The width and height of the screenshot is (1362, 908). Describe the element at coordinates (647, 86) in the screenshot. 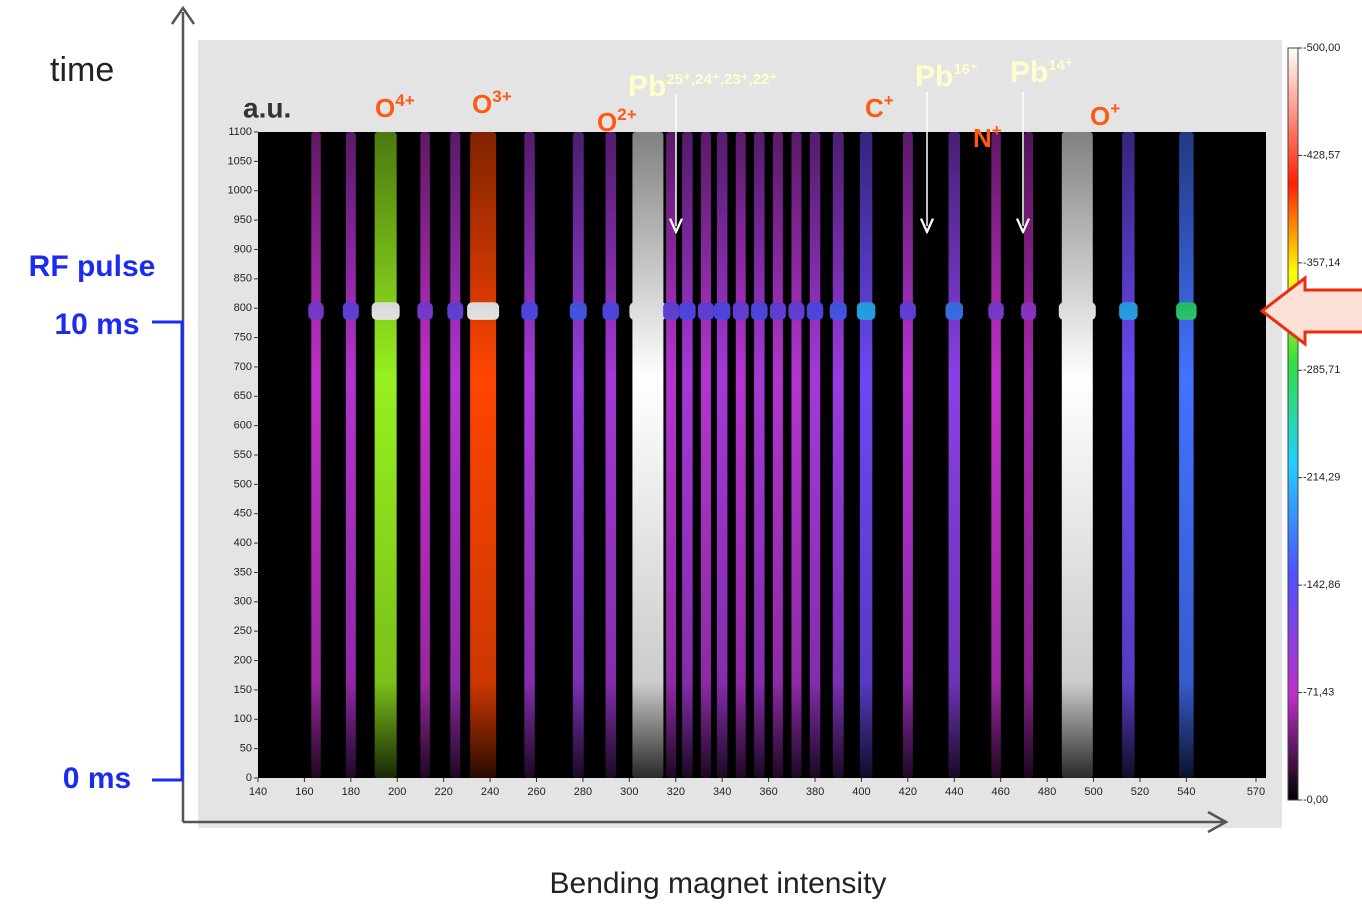

I see `lead-label-text: Pb` at that location.